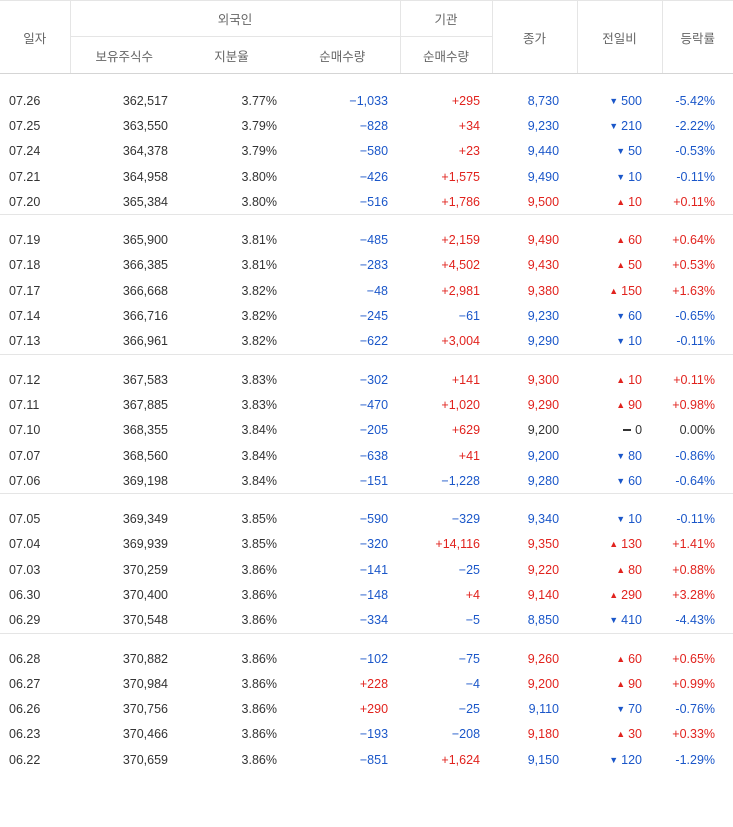 Image resolution: width=733 pixels, height=827 pixels. I want to click on header-ratio: 지분율, so click(231, 55).